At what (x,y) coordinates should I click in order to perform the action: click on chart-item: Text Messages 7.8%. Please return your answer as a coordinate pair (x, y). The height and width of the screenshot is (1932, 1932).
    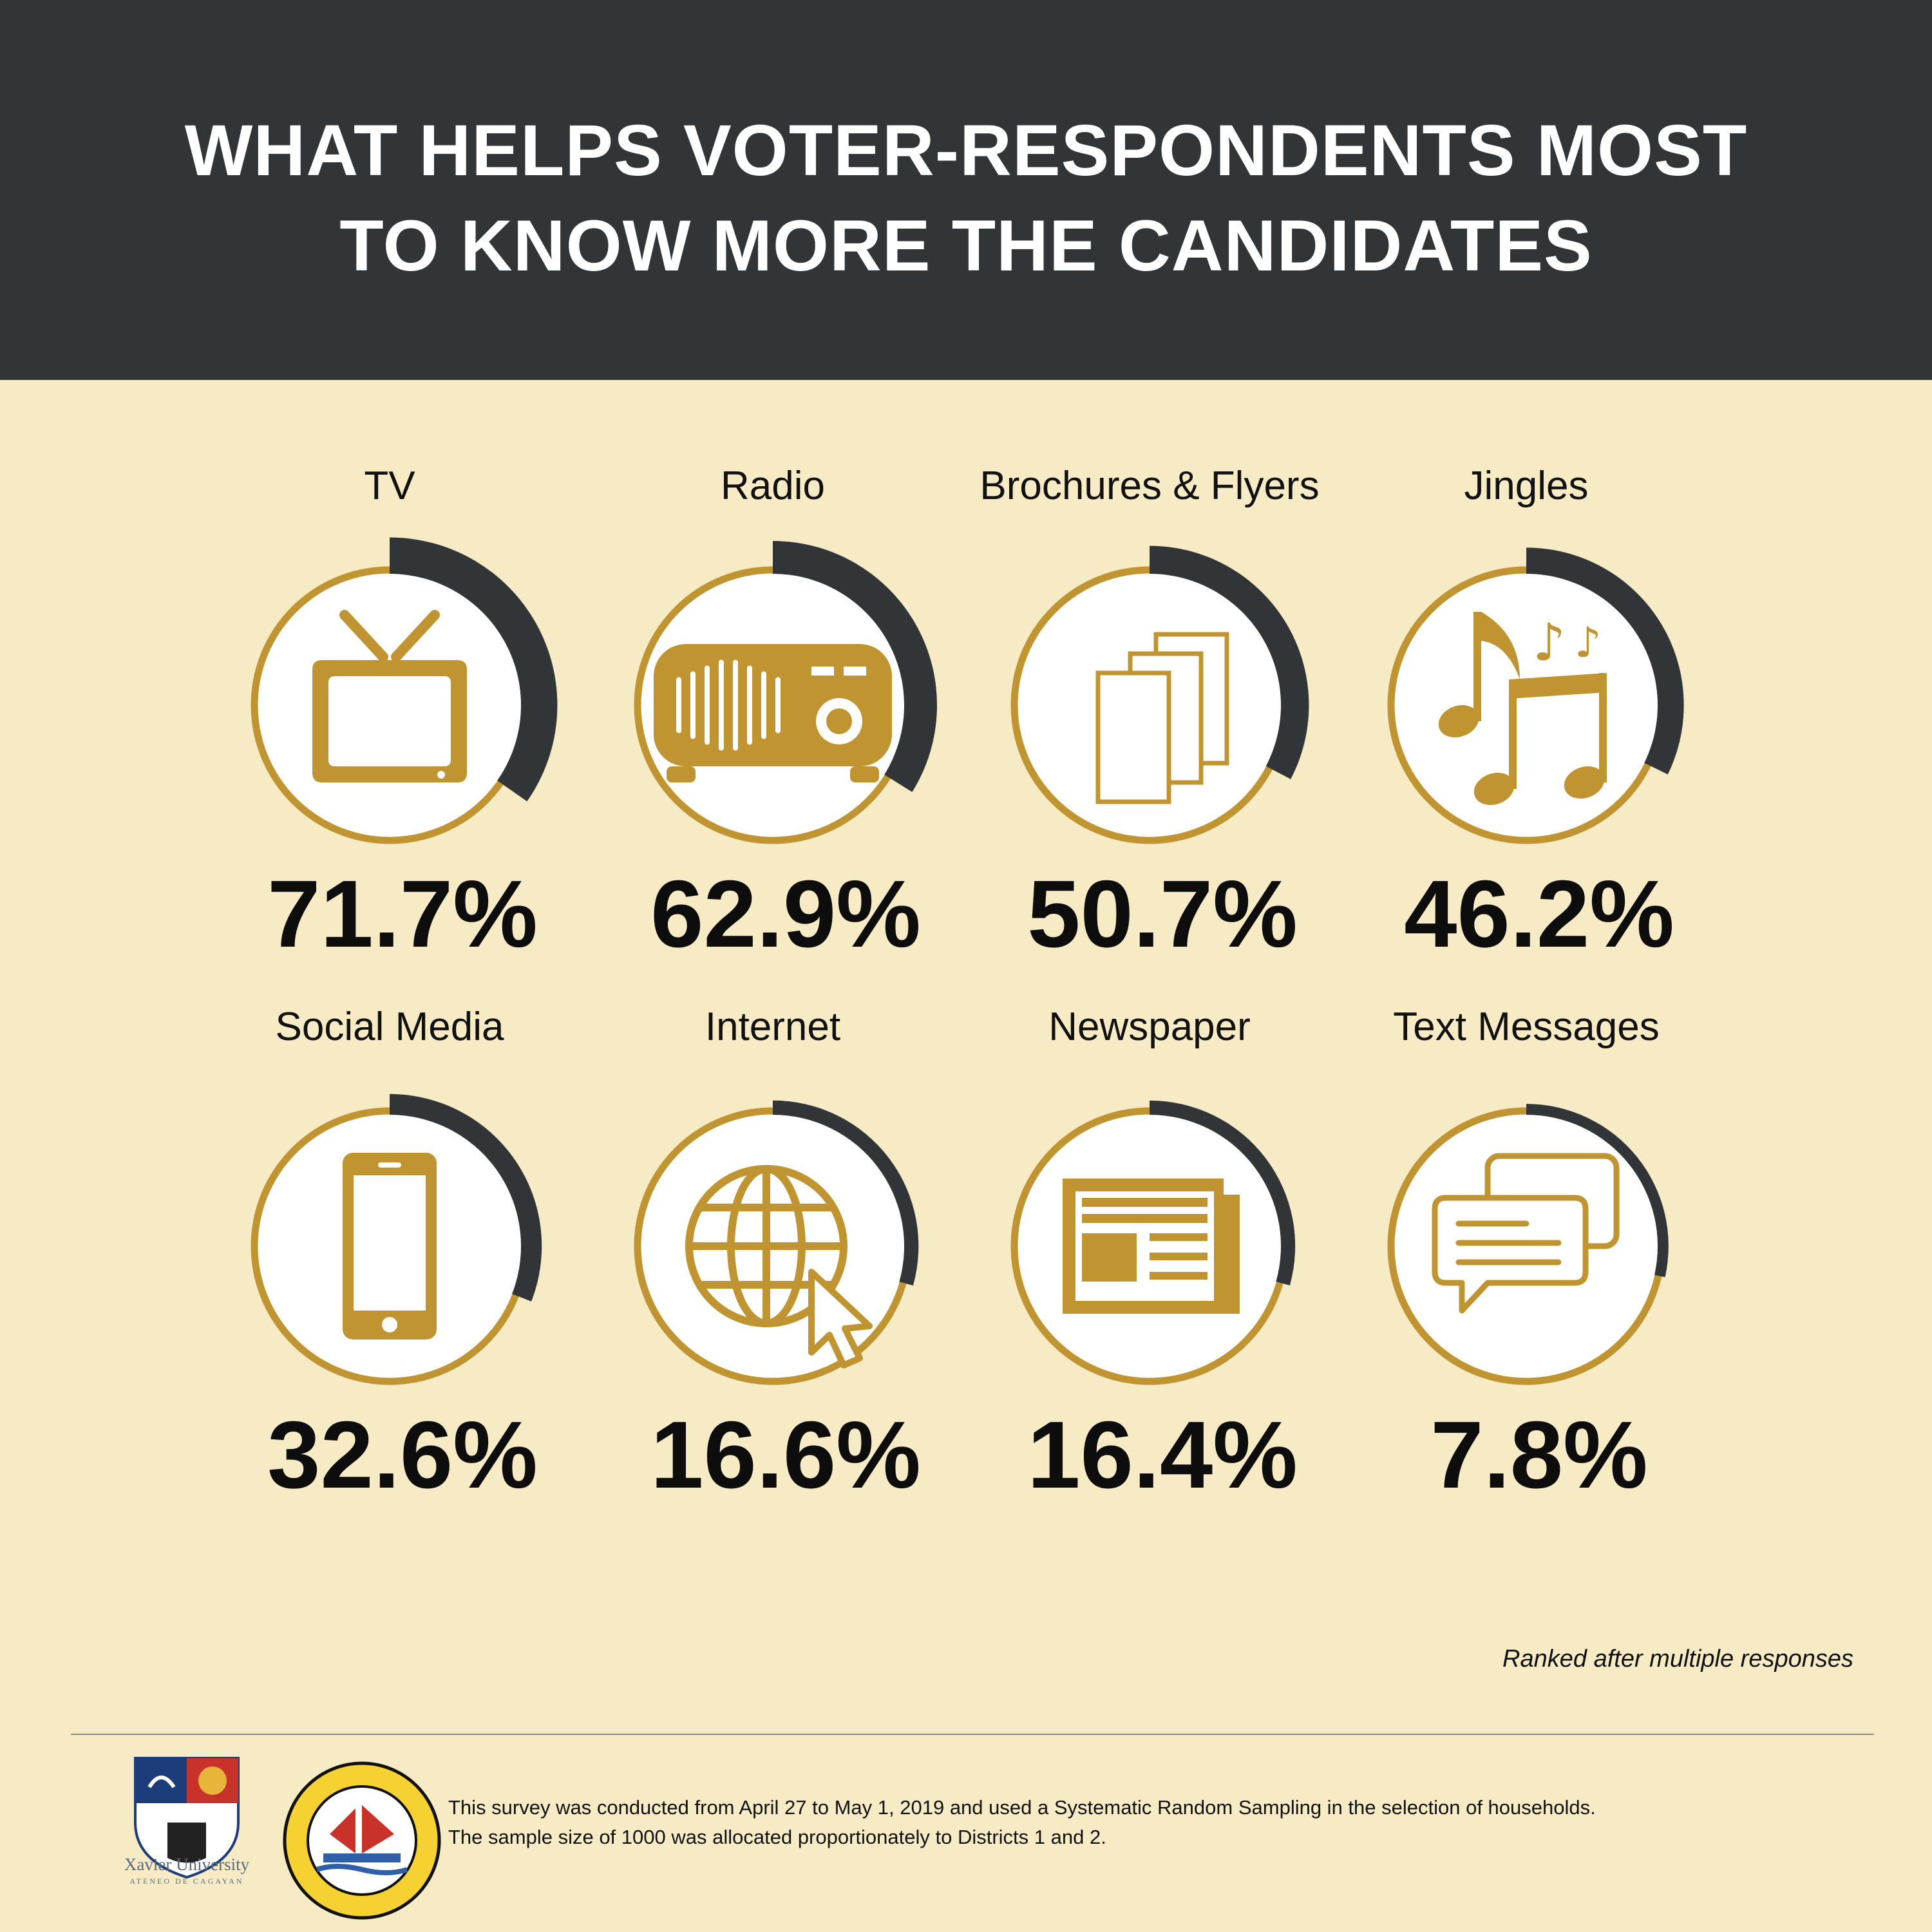
    Looking at the image, I should click on (1528, 1256).